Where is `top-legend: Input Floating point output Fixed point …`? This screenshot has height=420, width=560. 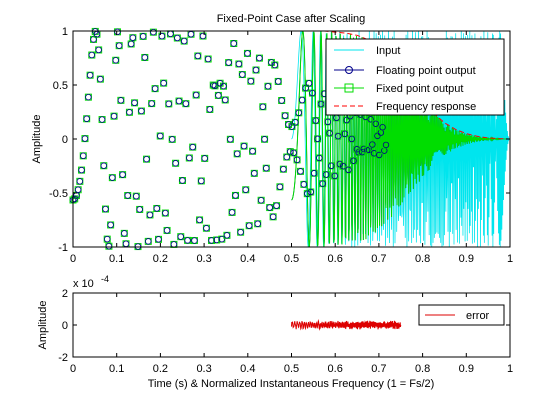
top-legend: Input Floating point output Fixed point … is located at coordinates (415, 77).